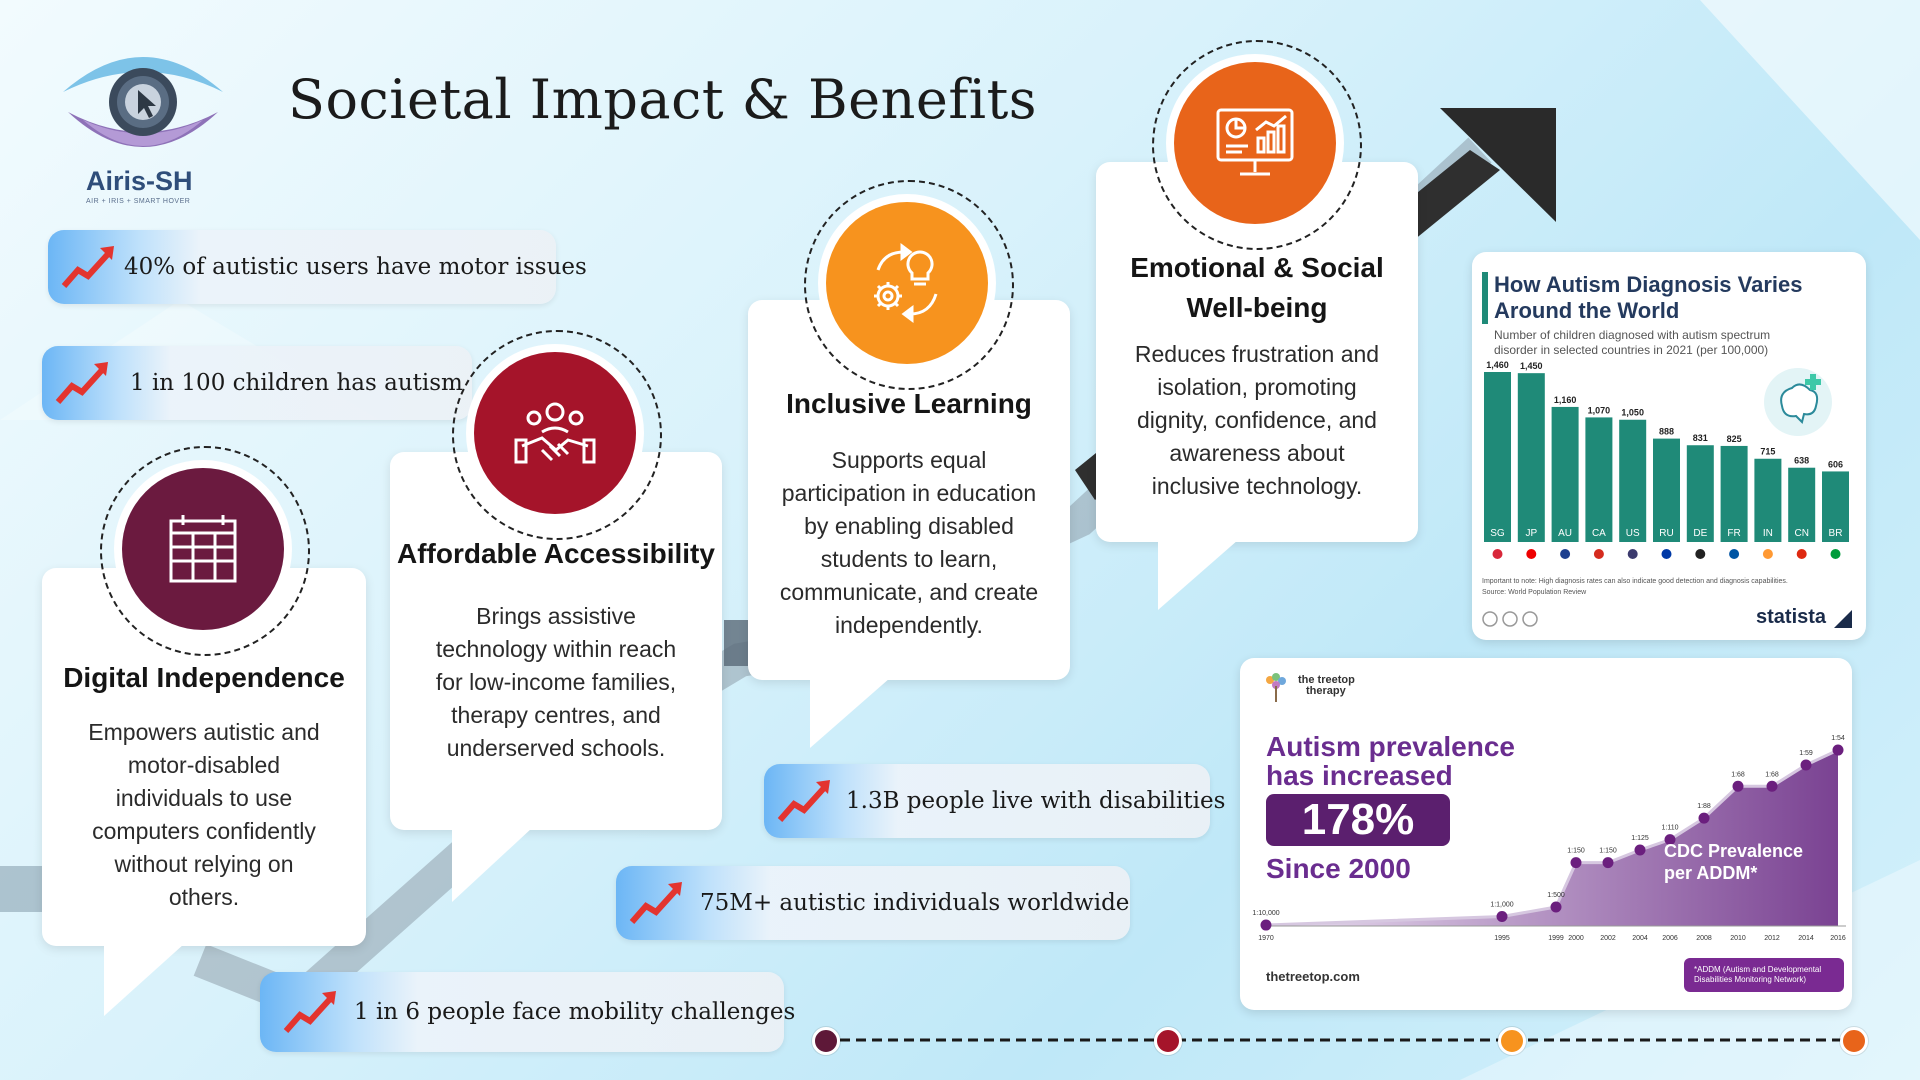  What do you see at coordinates (1565, 533) in the screenshot?
I see `category-label: AU` at bounding box center [1565, 533].